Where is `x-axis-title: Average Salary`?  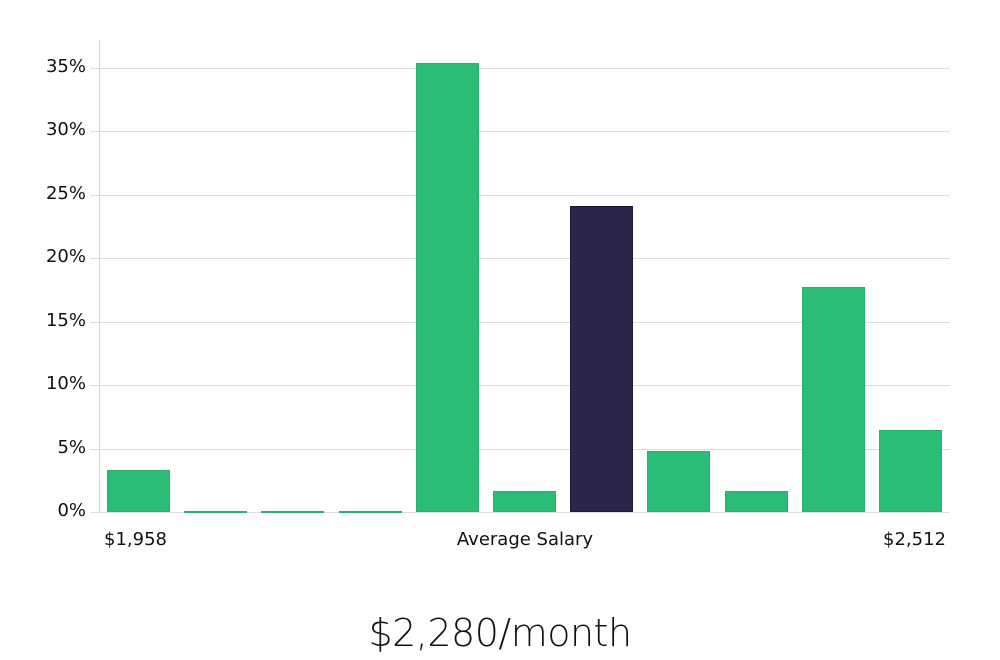
x-axis-title: Average Salary is located at coordinates (525, 539).